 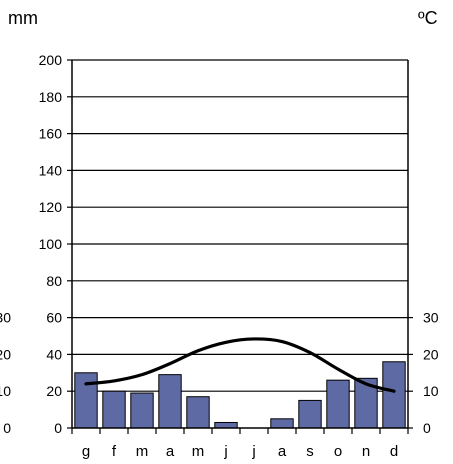 What do you see at coordinates (51, 60) in the screenshot?
I see `left-axis-tick-label: 200` at bounding box center [51, 60].